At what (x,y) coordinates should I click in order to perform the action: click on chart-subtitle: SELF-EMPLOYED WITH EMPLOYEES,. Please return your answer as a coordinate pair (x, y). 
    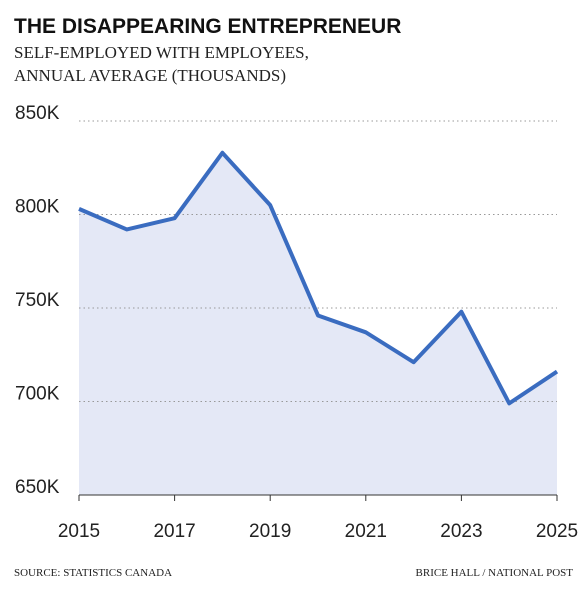
    Looking at the image, I should click on (161, 52).